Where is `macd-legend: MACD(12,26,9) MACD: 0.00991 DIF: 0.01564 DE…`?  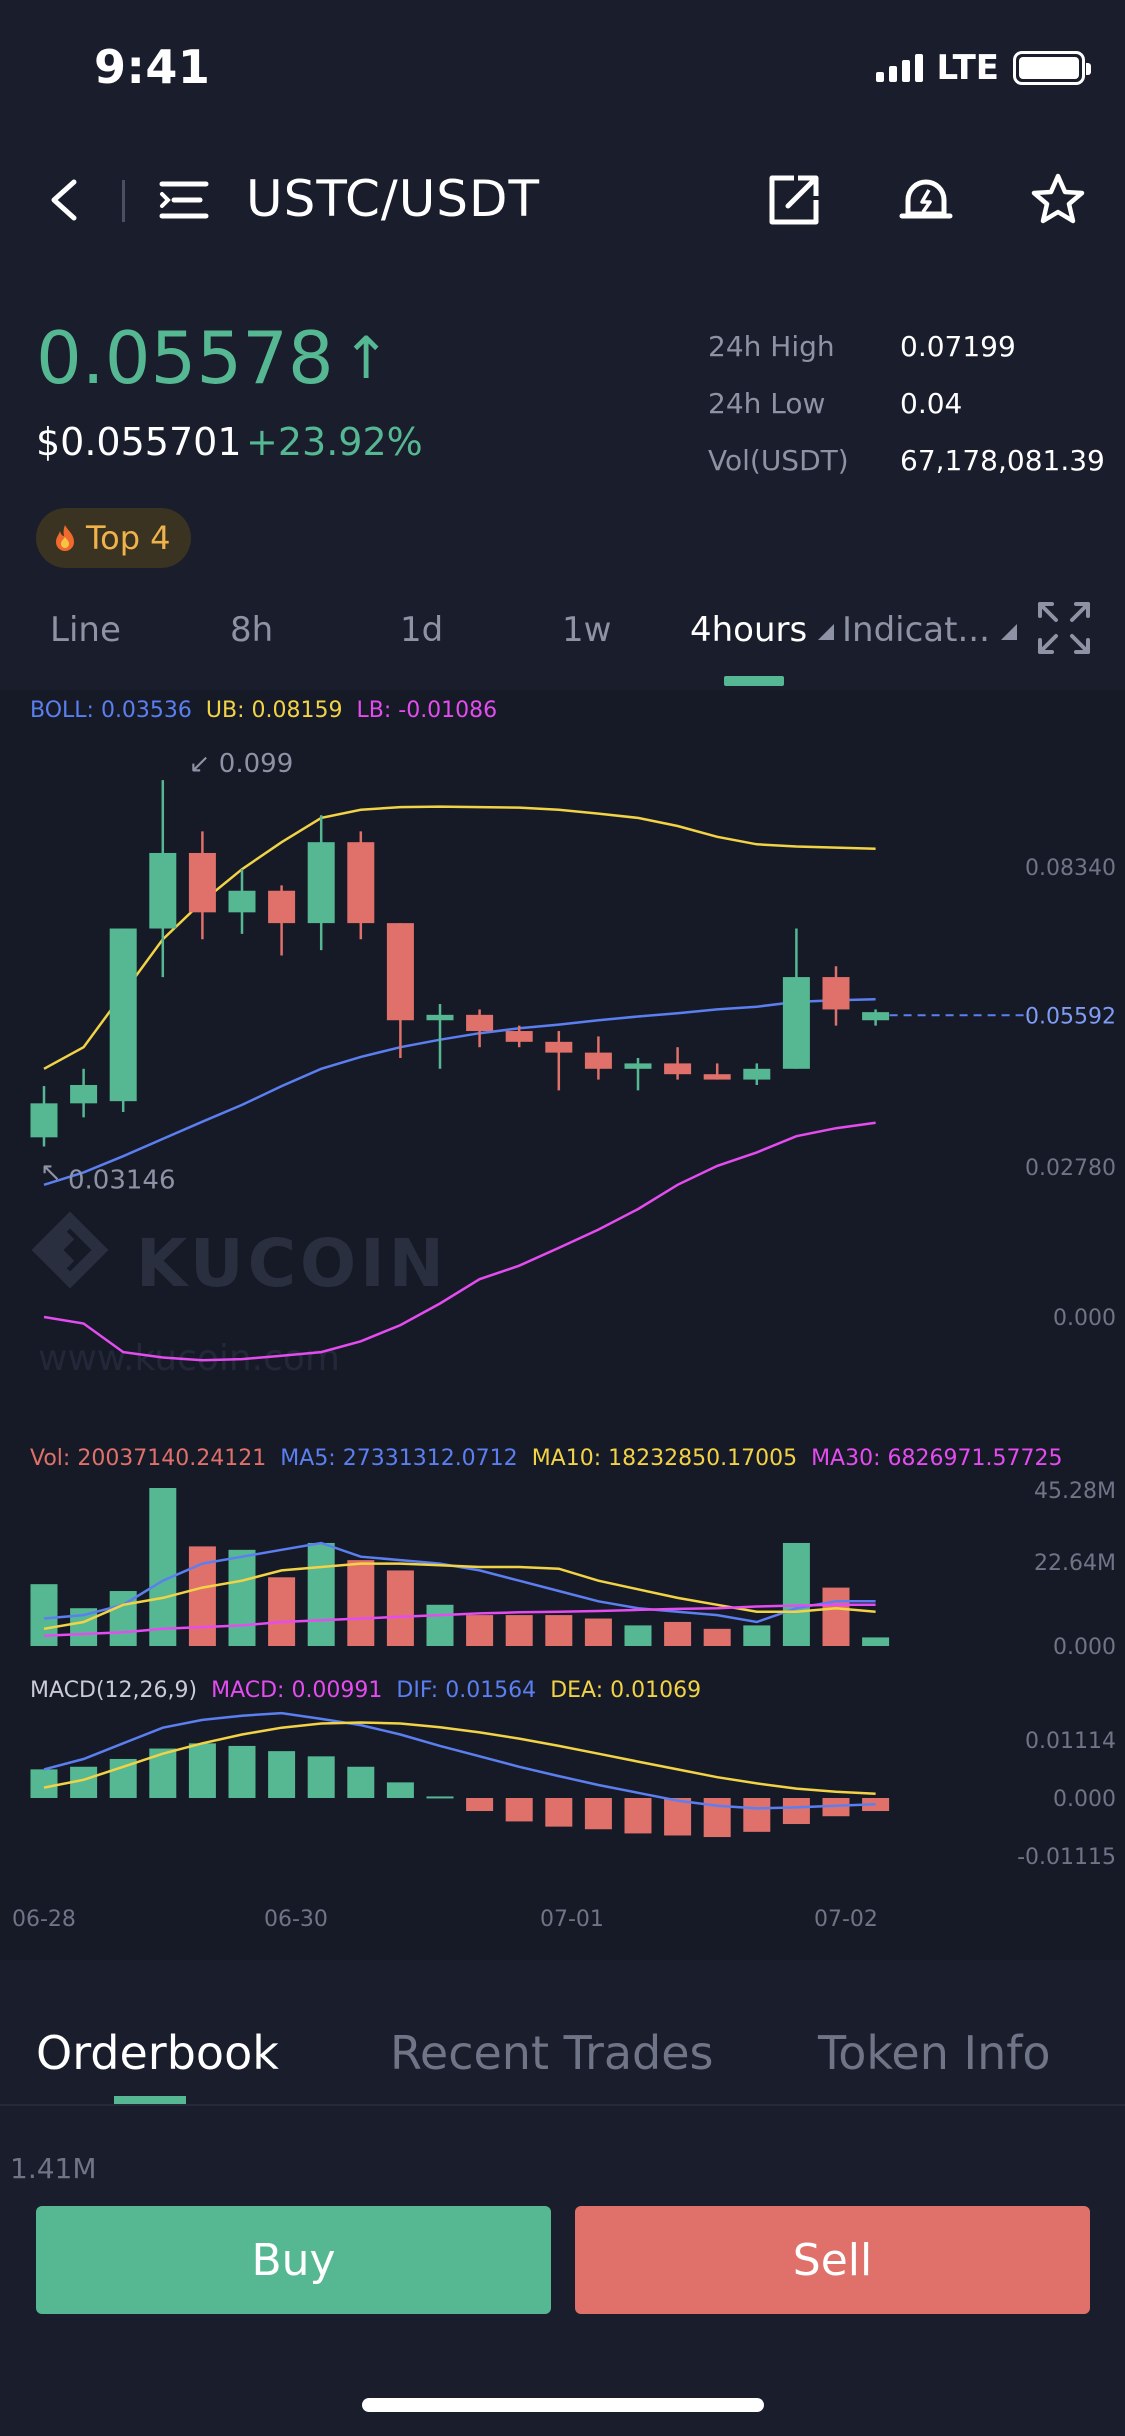 macd-legend: MACD(12,26,9) MACD: 0.00991 DIF: 0.01564 DE… is located at coordinates (372, 1690).